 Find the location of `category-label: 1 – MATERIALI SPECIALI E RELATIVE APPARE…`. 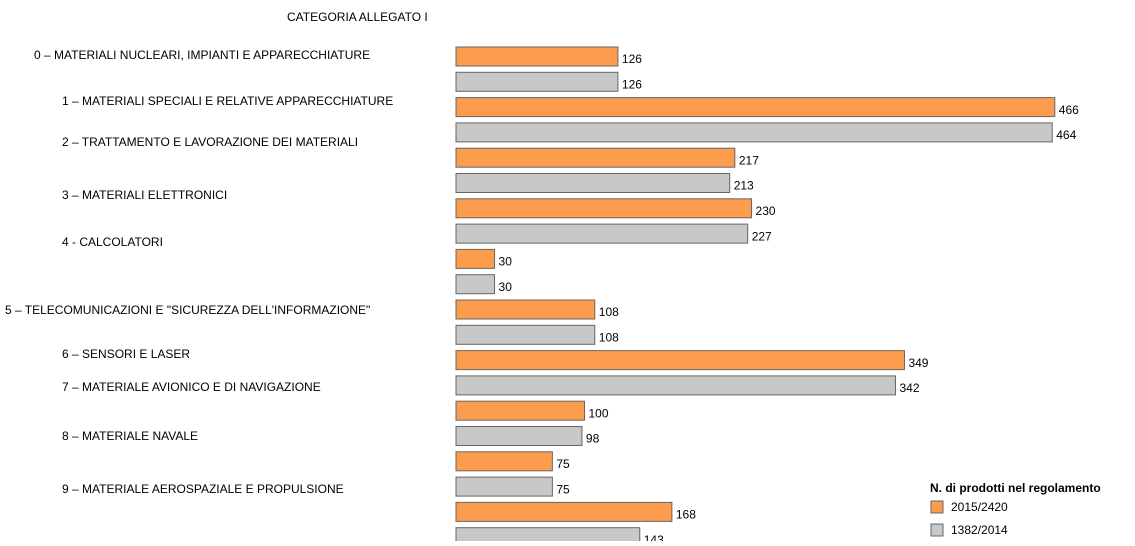

category-label: 1 – MATERIALI SPECIALI E RELATIVE APPARE… is located at coordinates (227, 101).